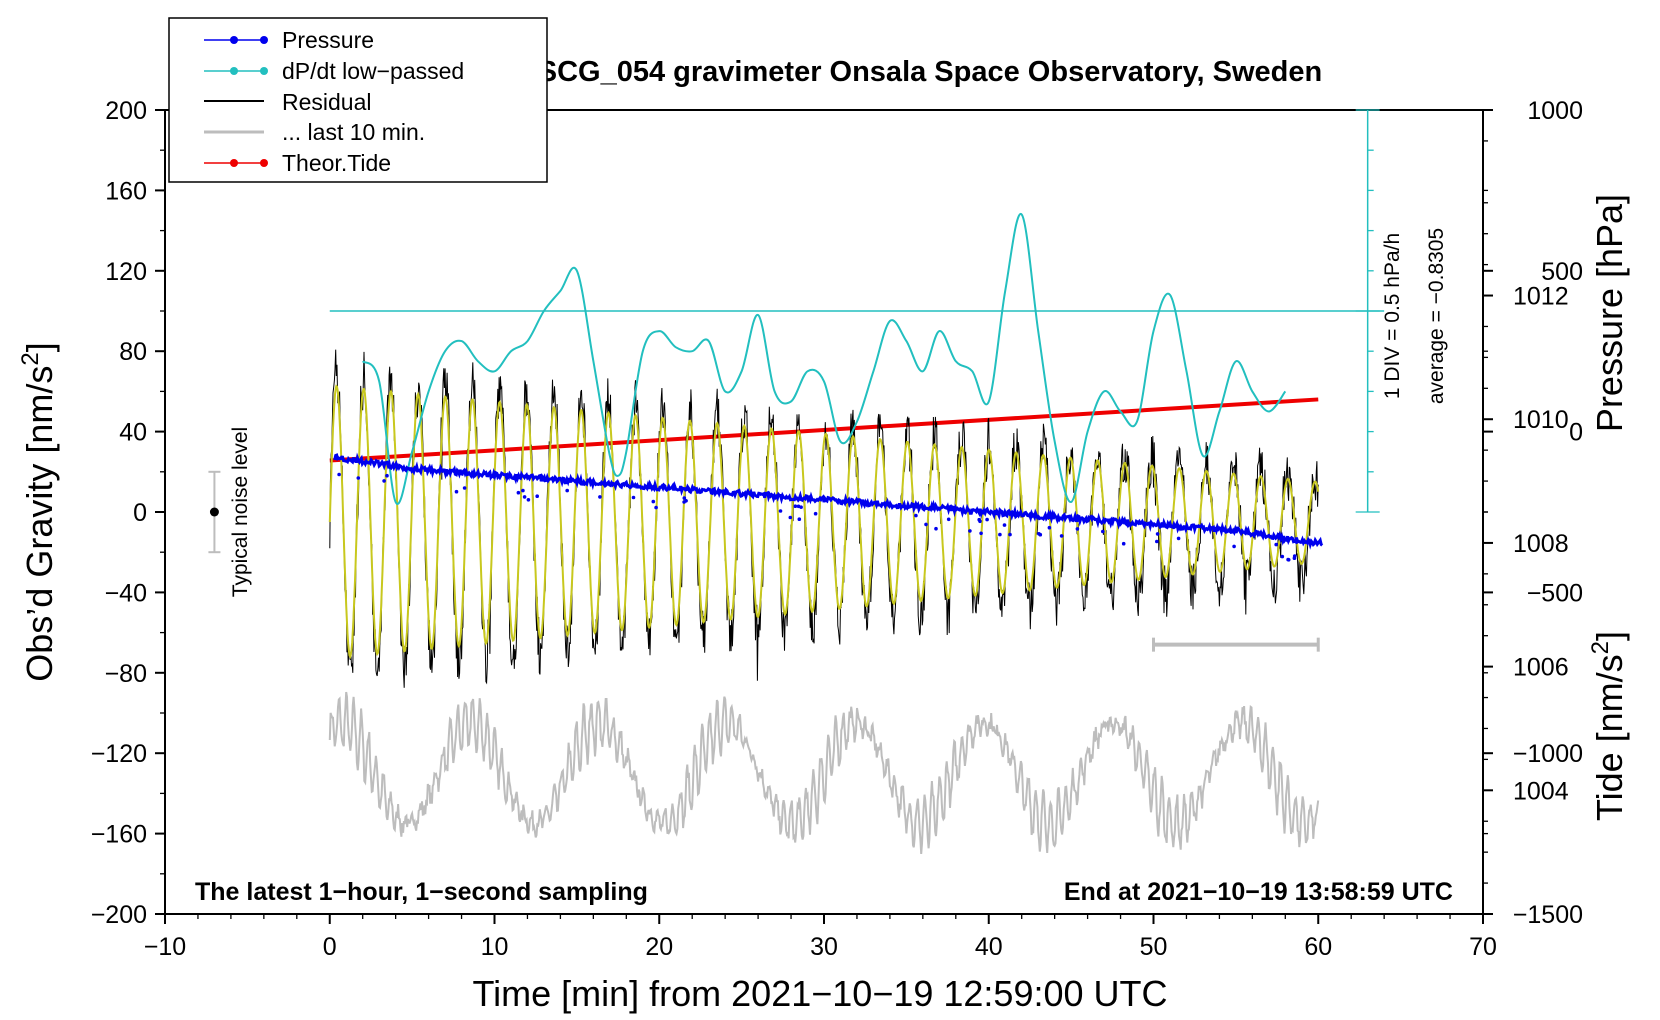  What do you see at coordinates (1541, 544) in the screenshot?
I see `pressure-tick-label: 1008` at bounding box center [1541, 544].